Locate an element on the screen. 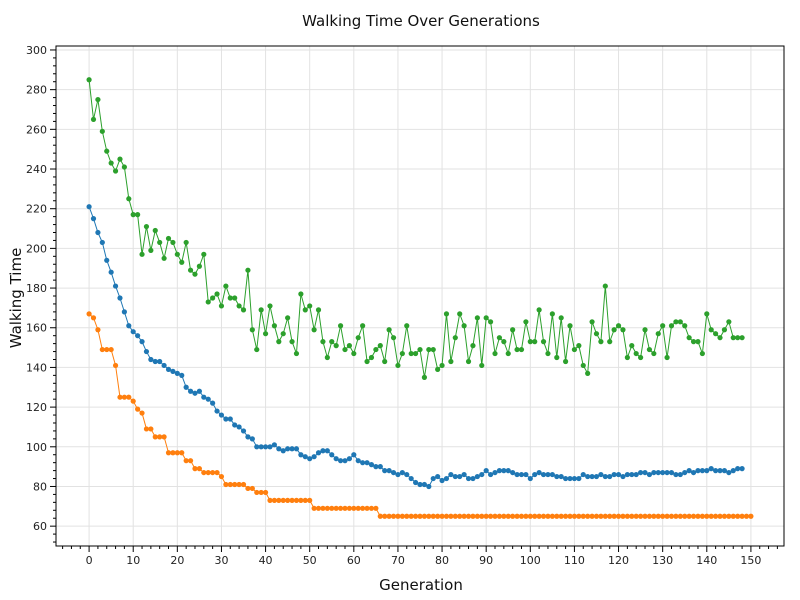 This screenshot has width=800, height=600. x-tick-label: 150 is located at coordinates (750, 560).